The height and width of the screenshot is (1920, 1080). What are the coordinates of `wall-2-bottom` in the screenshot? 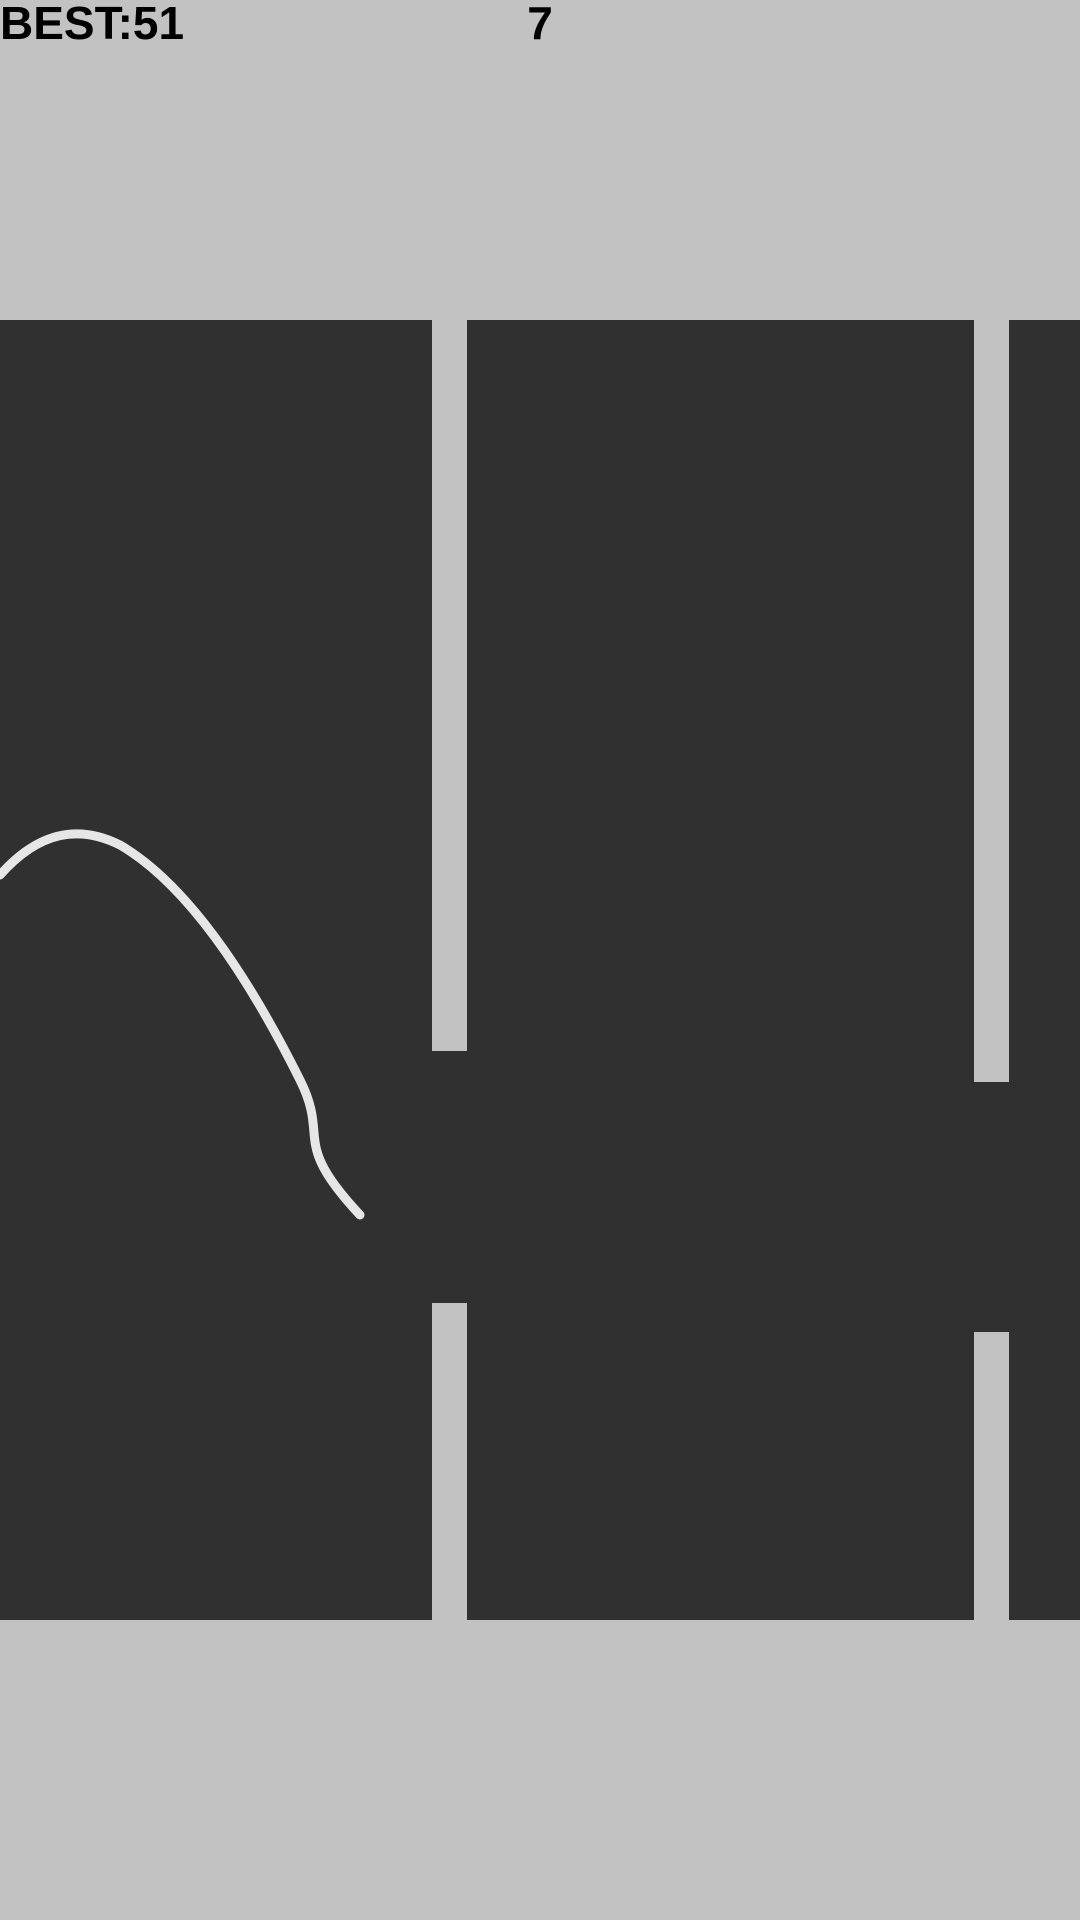 It's located at (991, 1476).